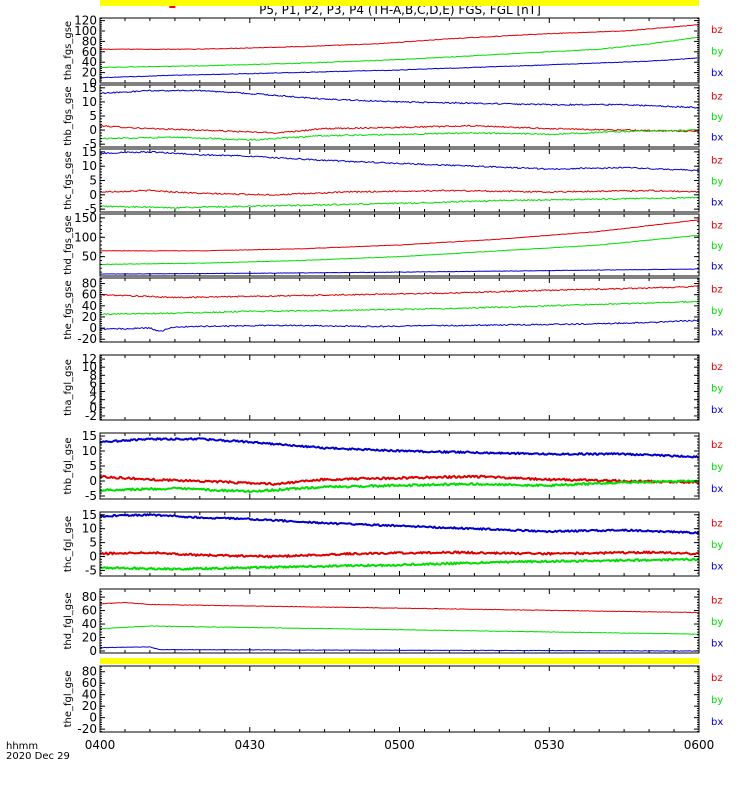 The height and width of the screenshot is (804, 750). What do you see at coordinates (68, 309) in the screenshot?
I see `y-axis-label: the_fgs_gse` at bounding box center [68, 309].